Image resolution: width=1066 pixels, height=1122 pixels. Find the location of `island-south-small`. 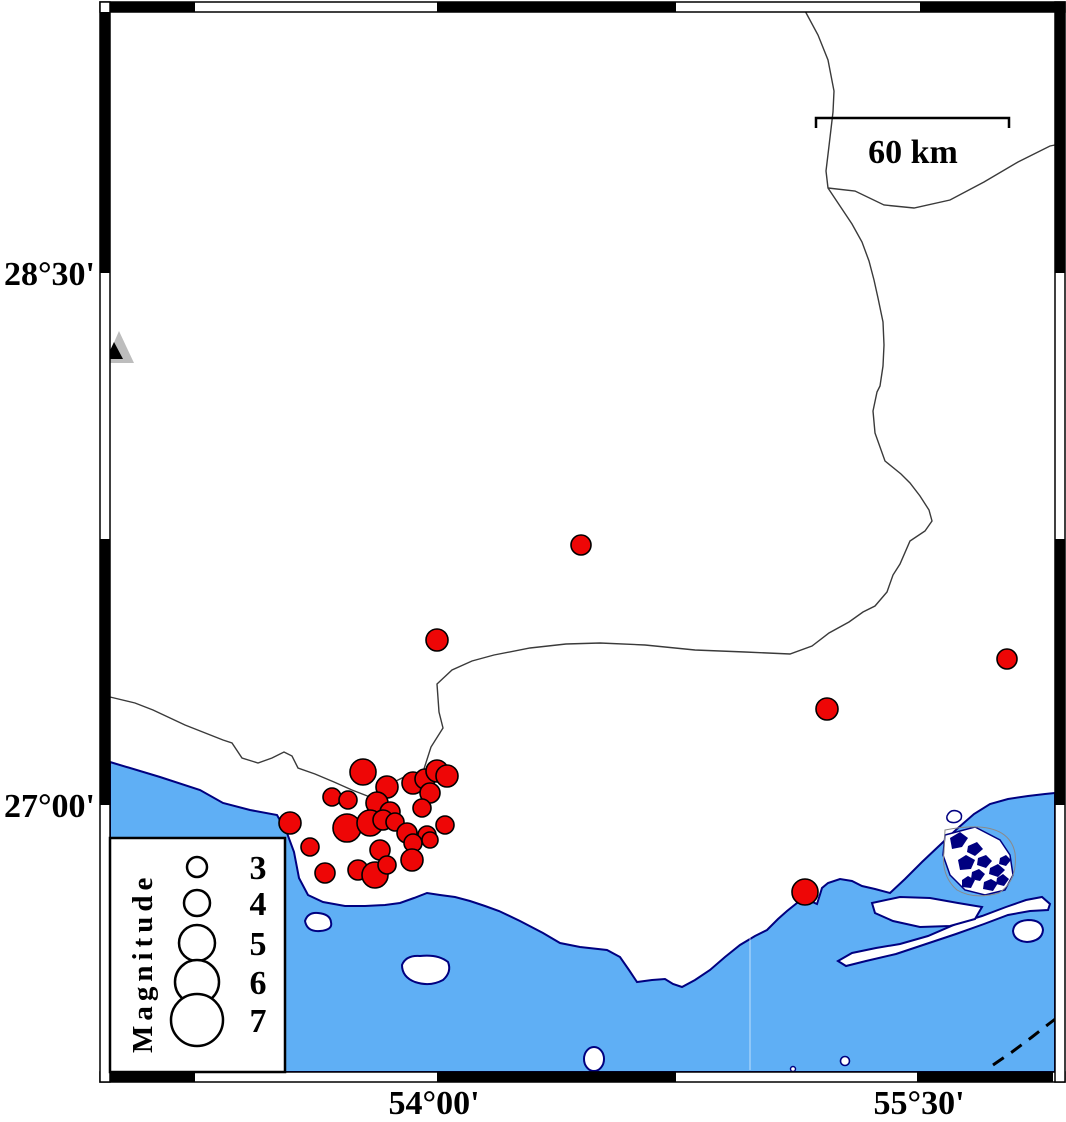

island-south-small is located at coordinates (594, 1059).